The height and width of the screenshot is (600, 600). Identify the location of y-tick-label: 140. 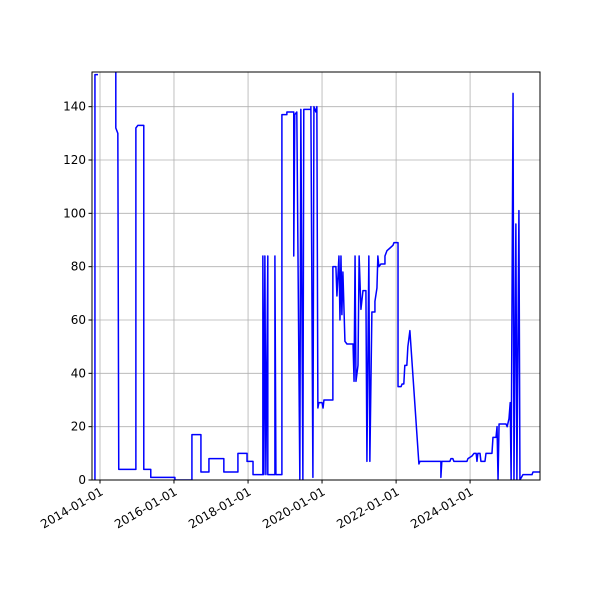
(74, 107).